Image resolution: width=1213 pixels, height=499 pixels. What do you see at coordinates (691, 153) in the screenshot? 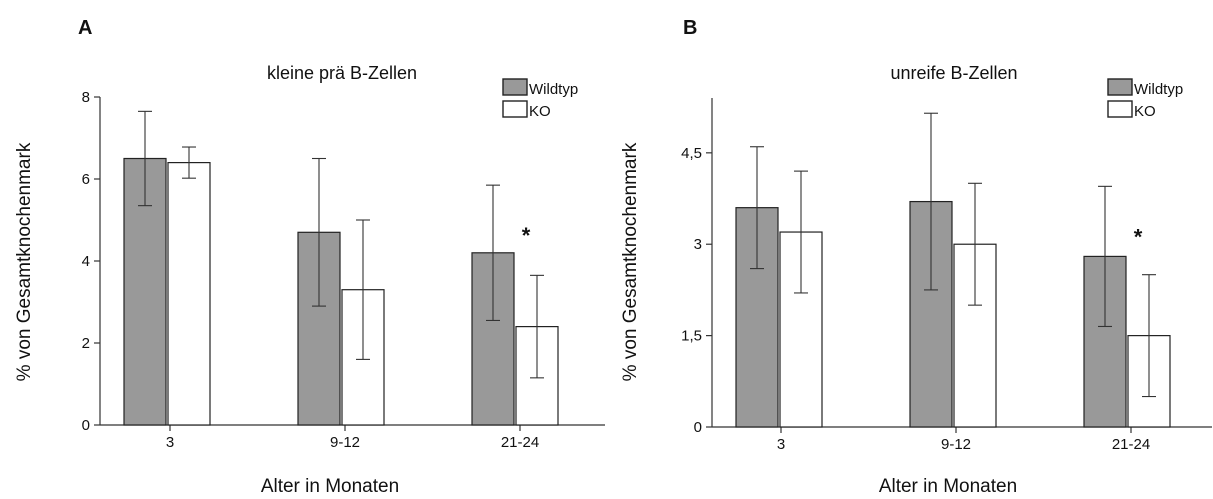
I see `y-tick-label: 4,5` at bounding box center [691, 153].